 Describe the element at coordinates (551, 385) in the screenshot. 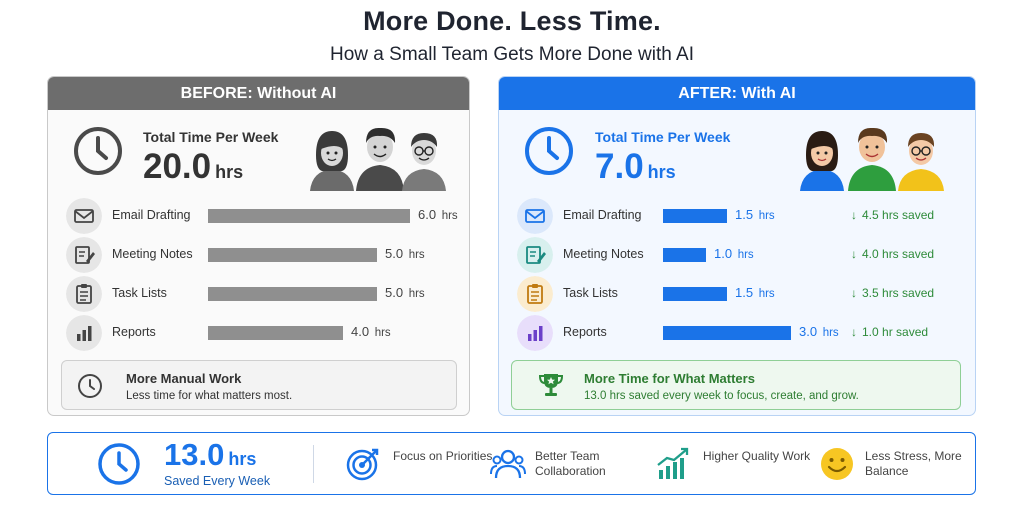

I see `trophy-icon` at that location.